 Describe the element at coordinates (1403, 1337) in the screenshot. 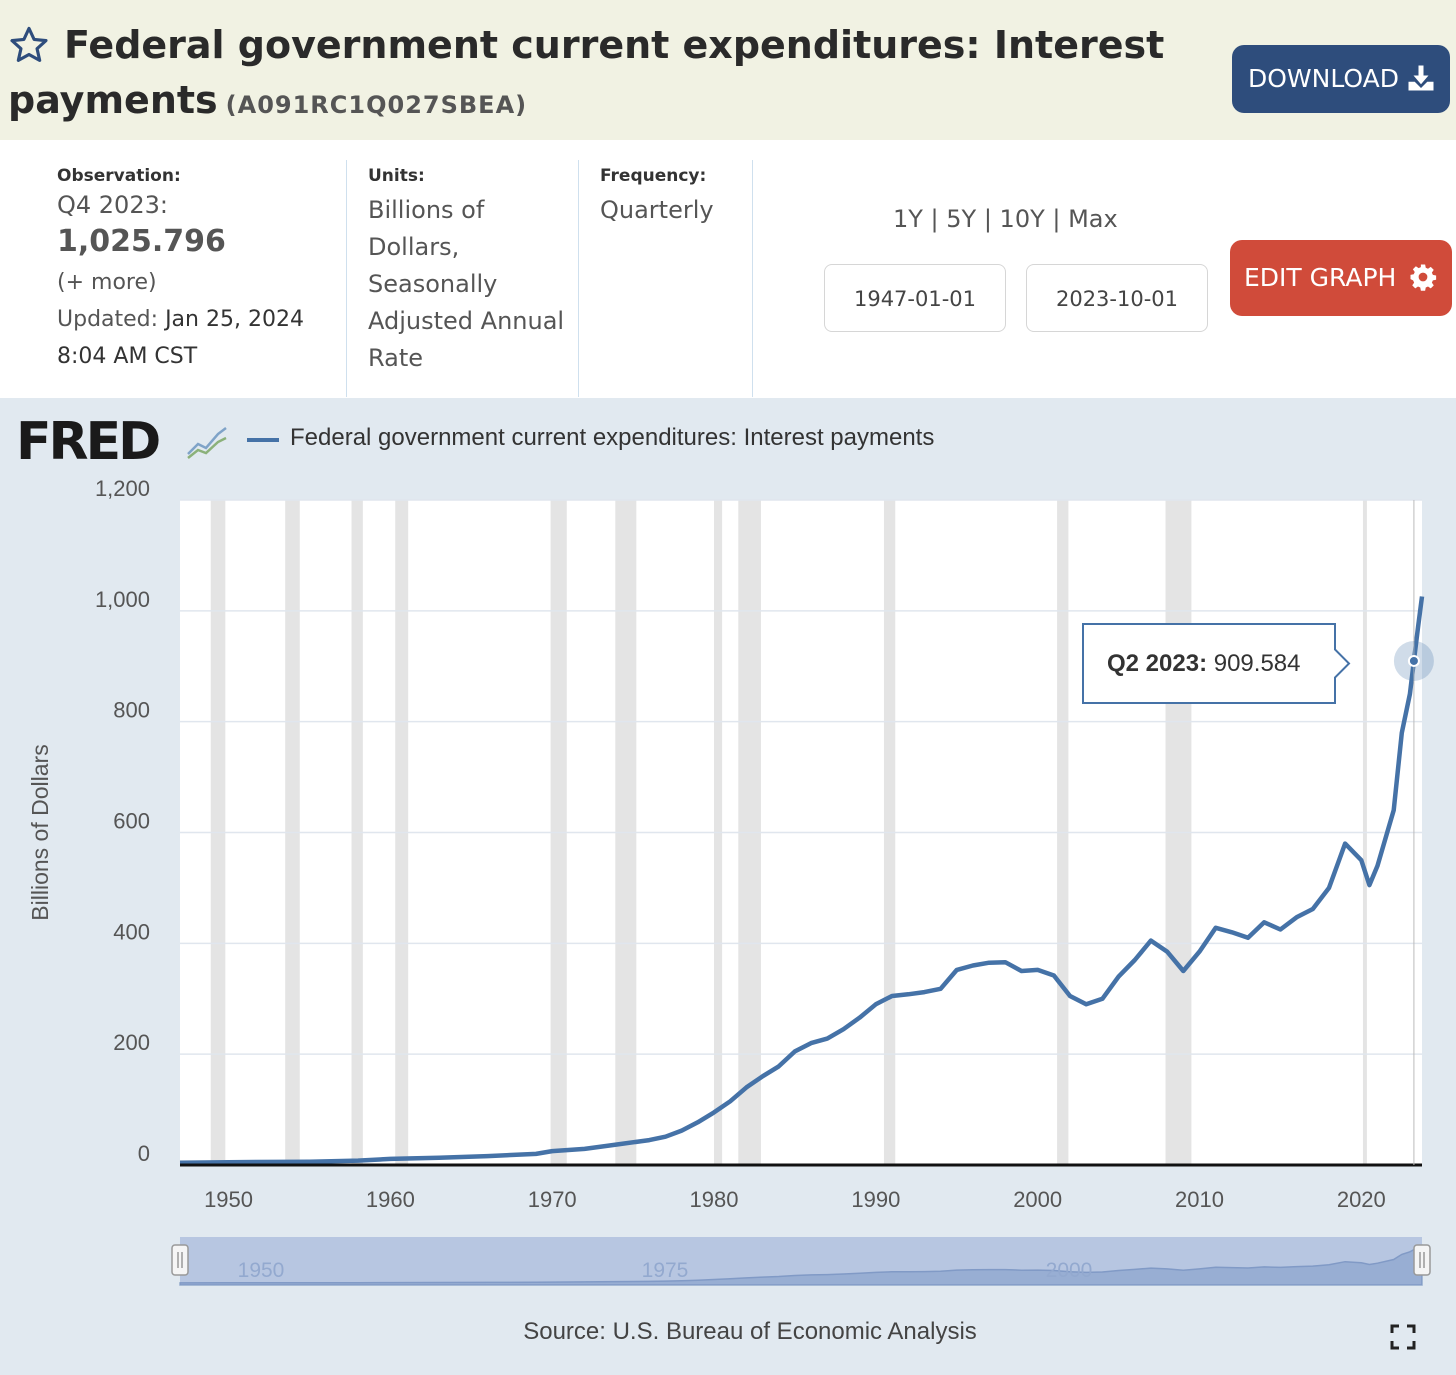

I see `fullscreen-icon` at that location.